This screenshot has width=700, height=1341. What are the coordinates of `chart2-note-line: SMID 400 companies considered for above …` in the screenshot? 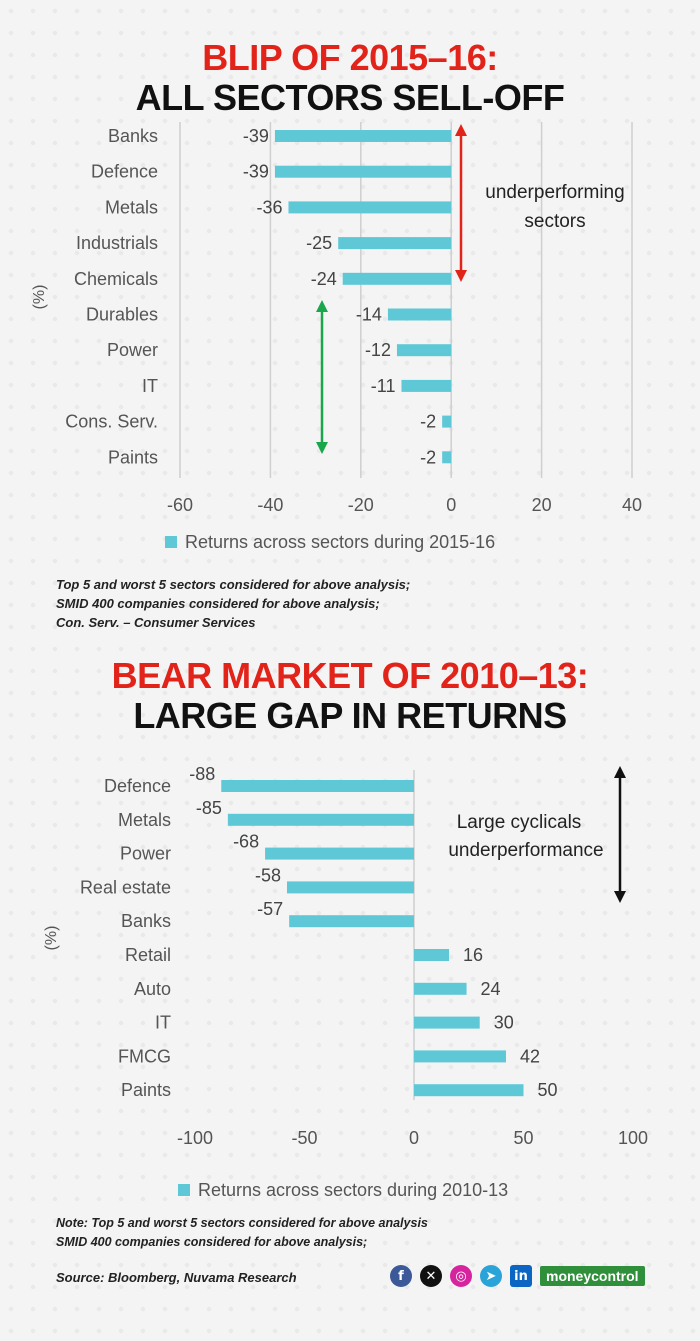 It's located at (212, 1242).